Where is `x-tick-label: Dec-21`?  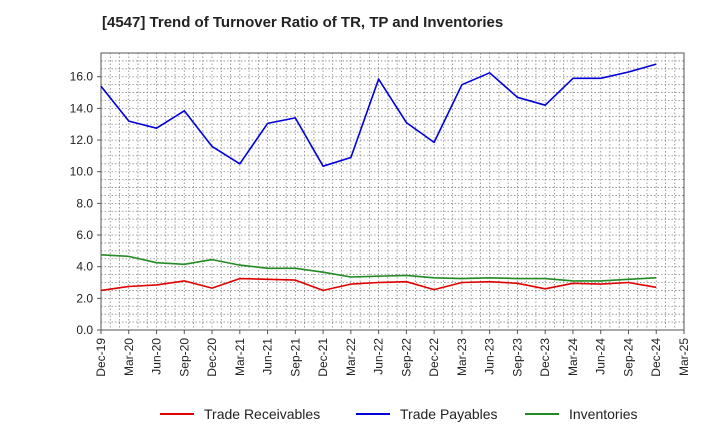 x-tick-label: Dec-21 is located at coordinates (323, 357).